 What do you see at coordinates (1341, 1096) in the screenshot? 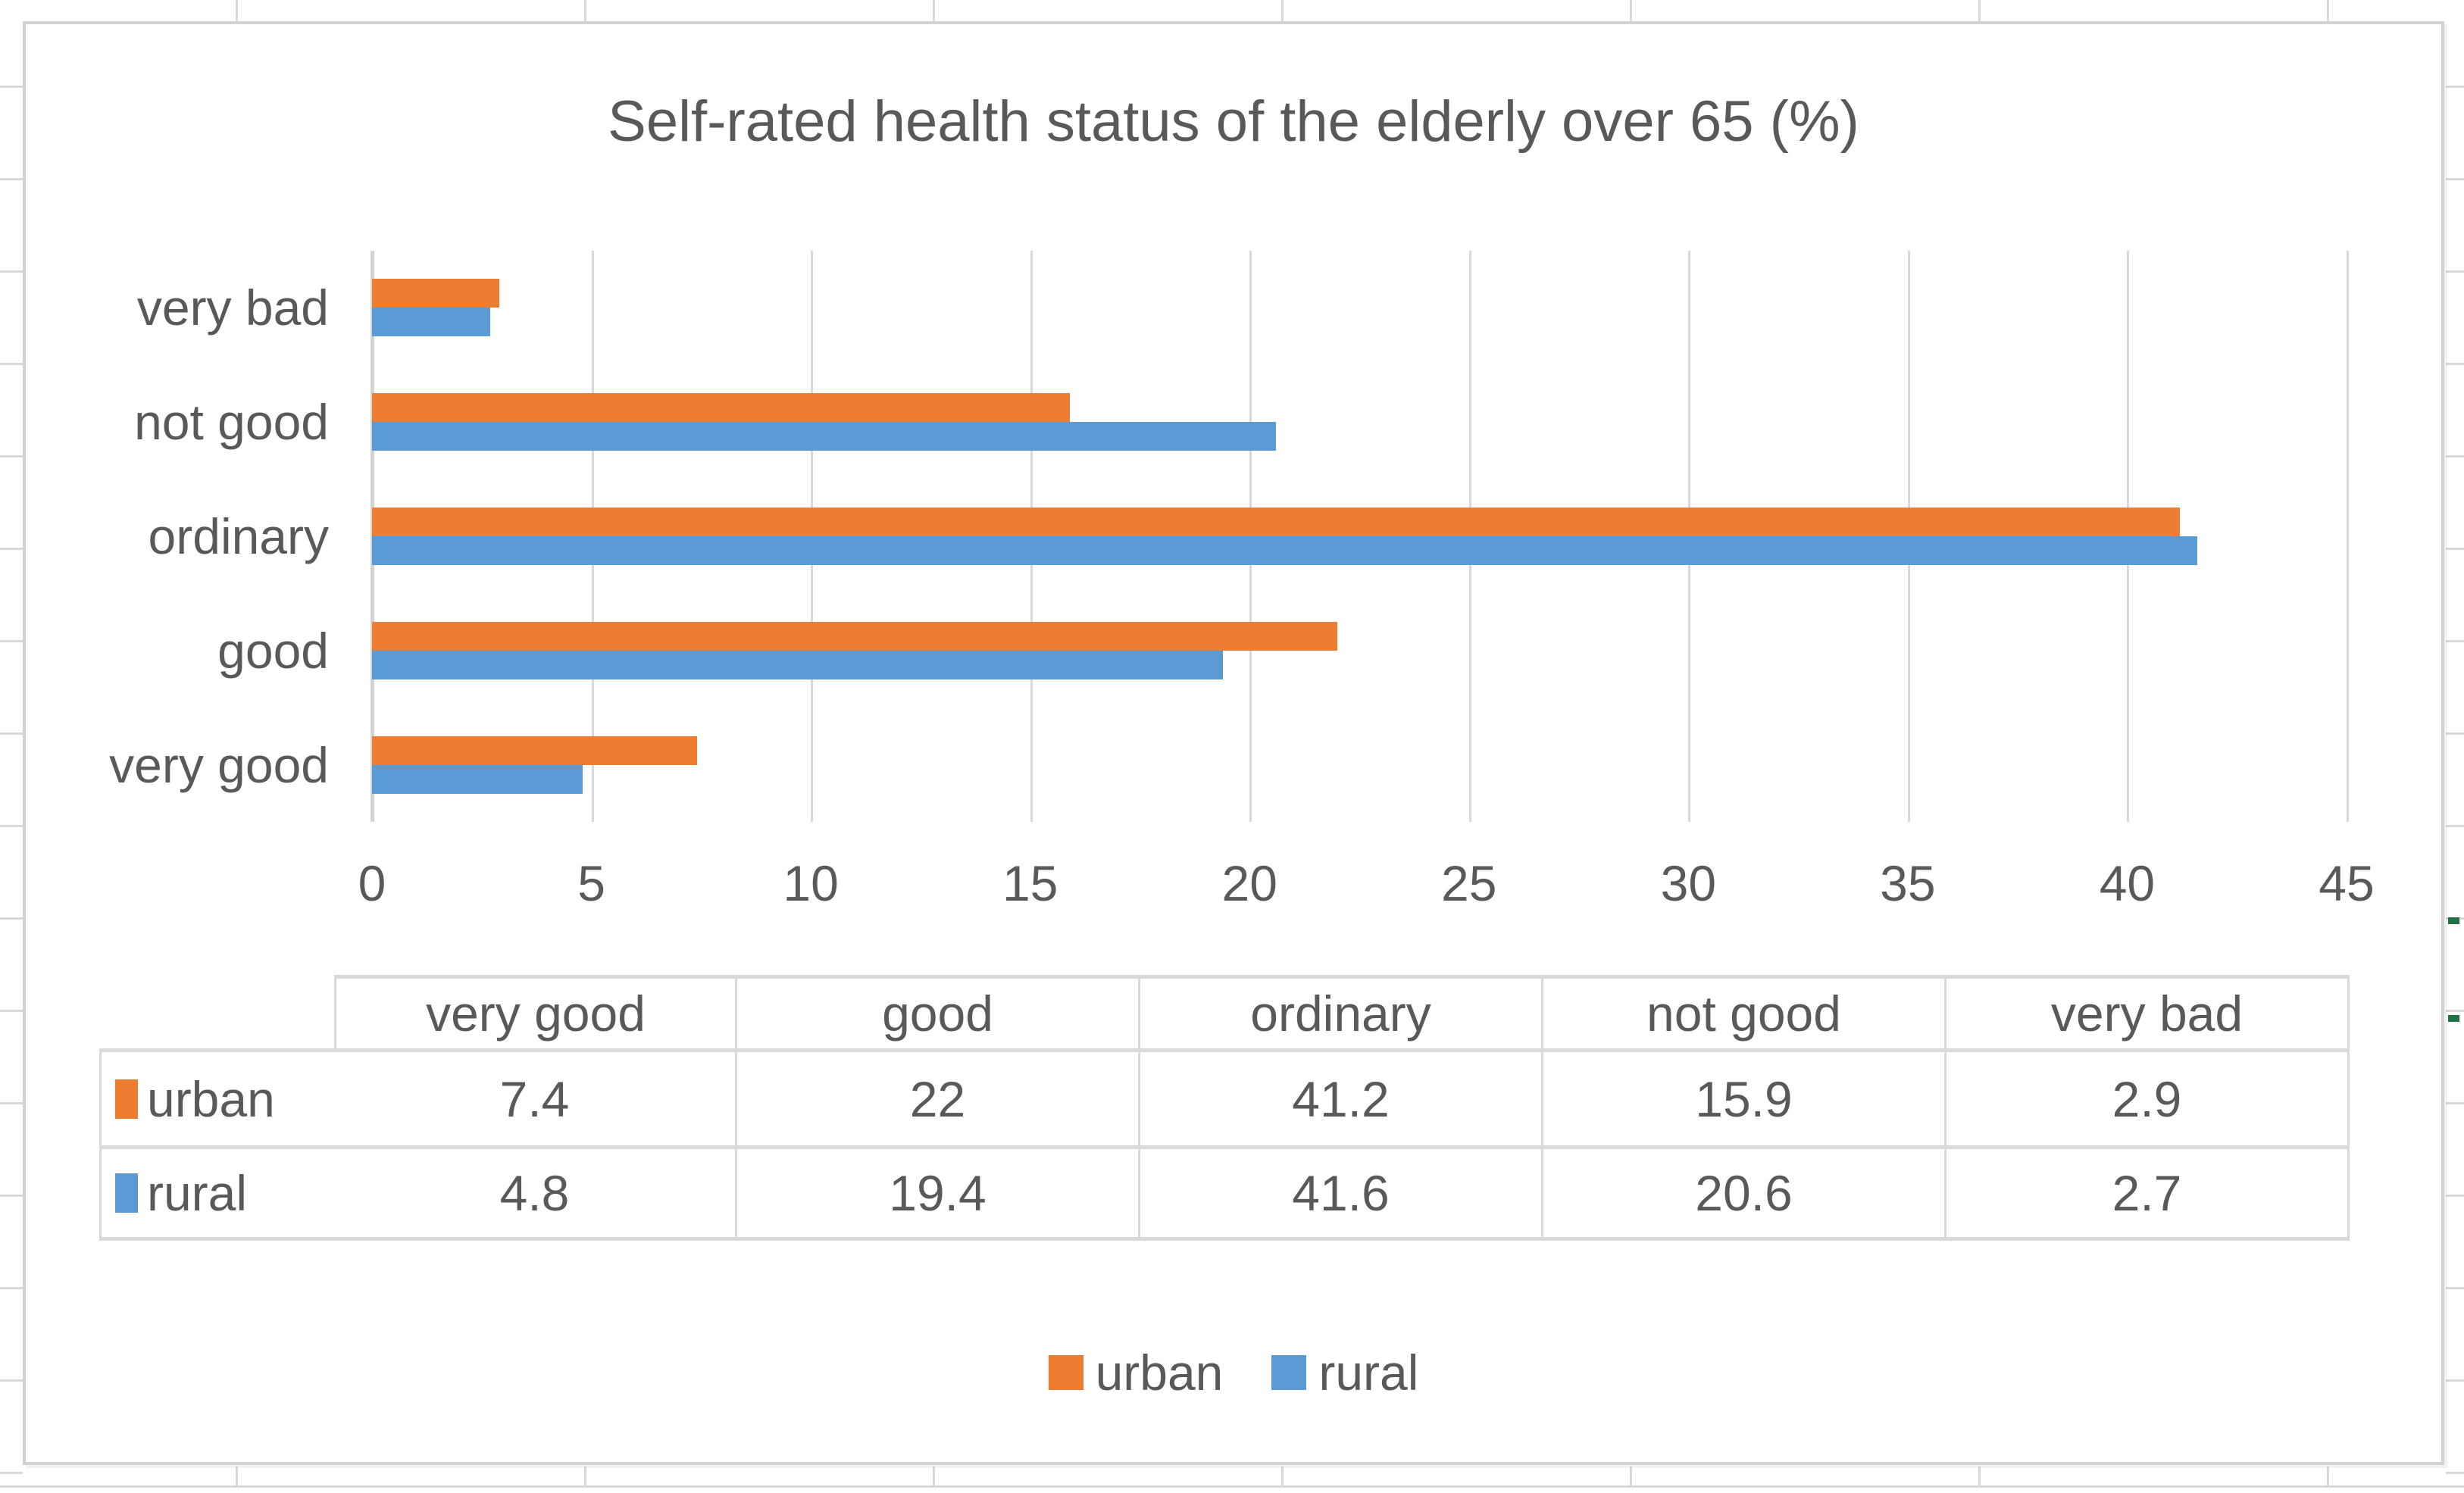
I see `table-cell: 41.2` at bounding box center [1341, 1096].